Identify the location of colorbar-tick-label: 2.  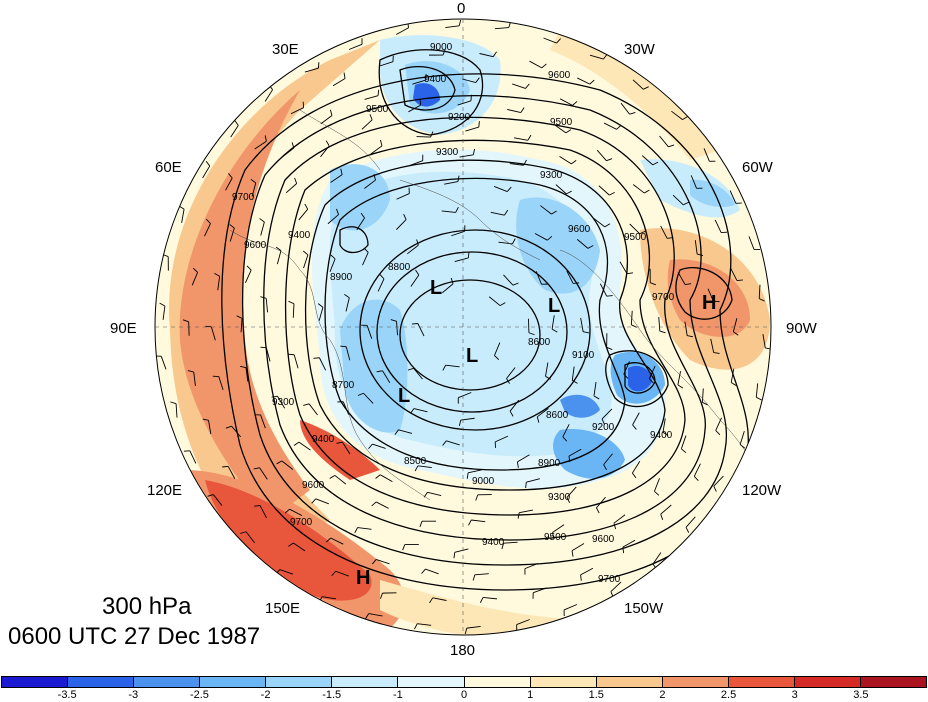
(662, 695).